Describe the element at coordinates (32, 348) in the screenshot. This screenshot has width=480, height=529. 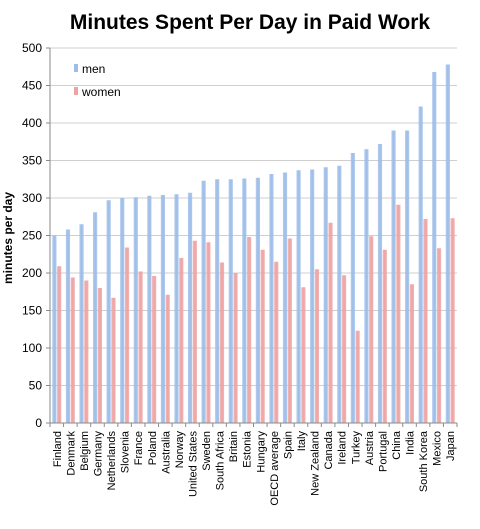
I see `y-tick-label: 100` at that location.